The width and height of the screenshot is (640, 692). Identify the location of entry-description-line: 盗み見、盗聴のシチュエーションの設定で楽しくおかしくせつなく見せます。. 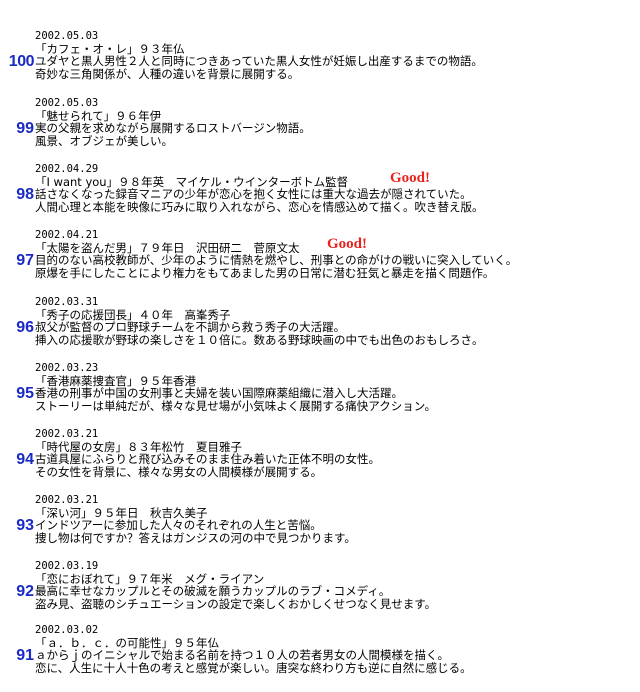
(236, 603).